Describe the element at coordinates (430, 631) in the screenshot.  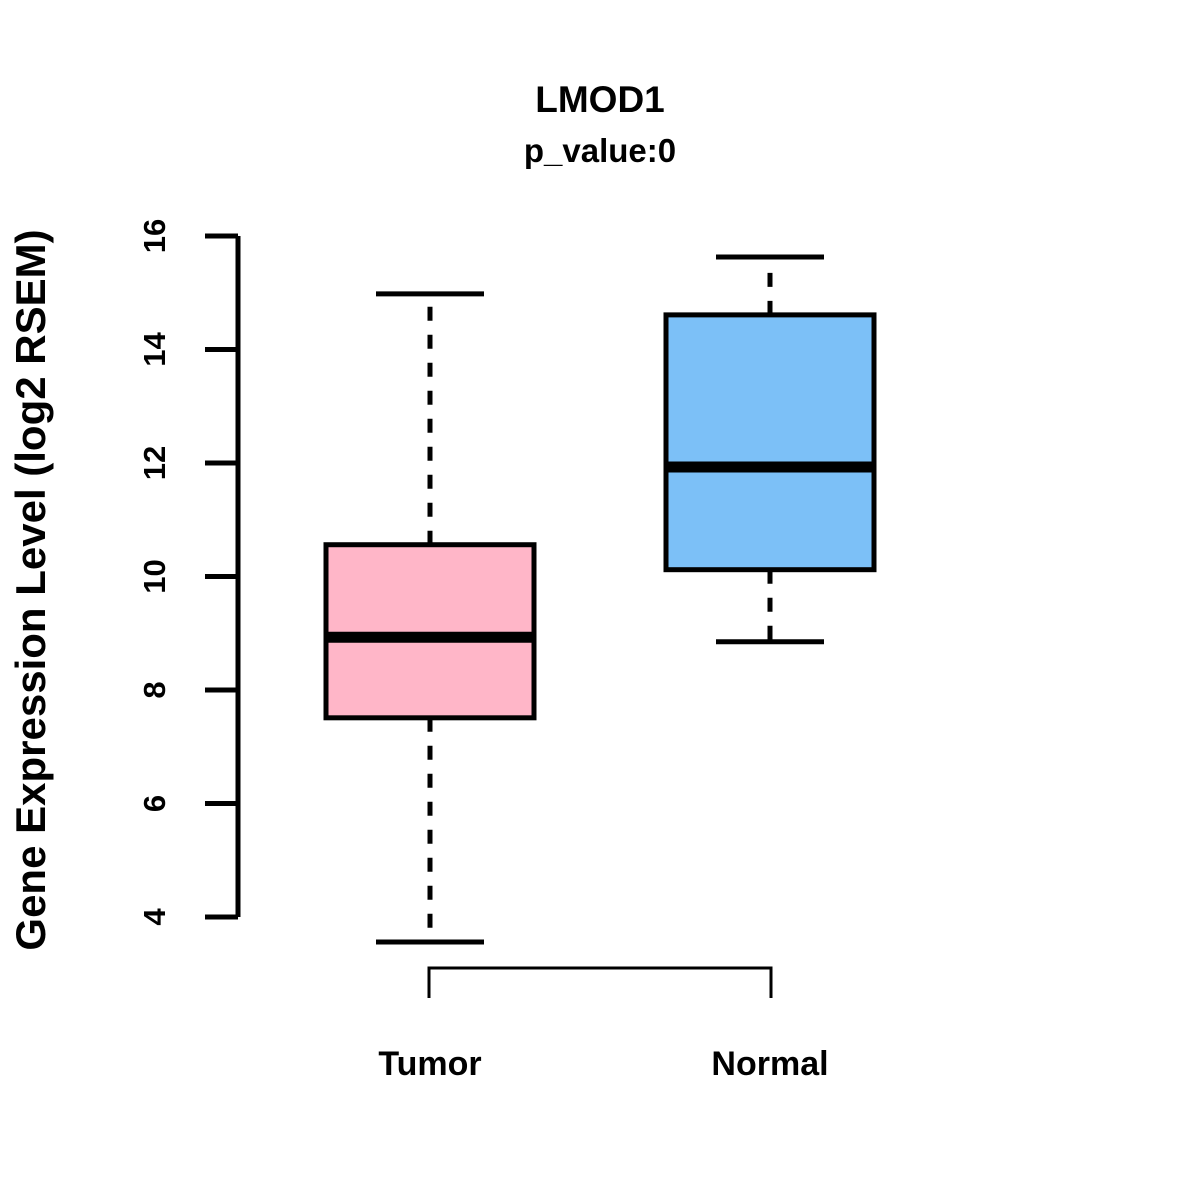
I see `tumor-box` at that location.